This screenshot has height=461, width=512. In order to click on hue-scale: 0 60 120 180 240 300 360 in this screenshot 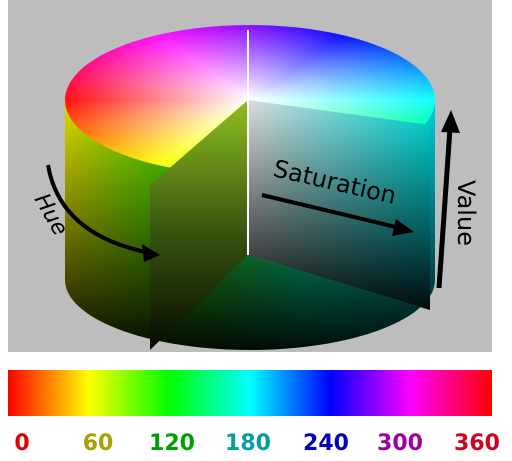, I will do `click(257, 443)`.